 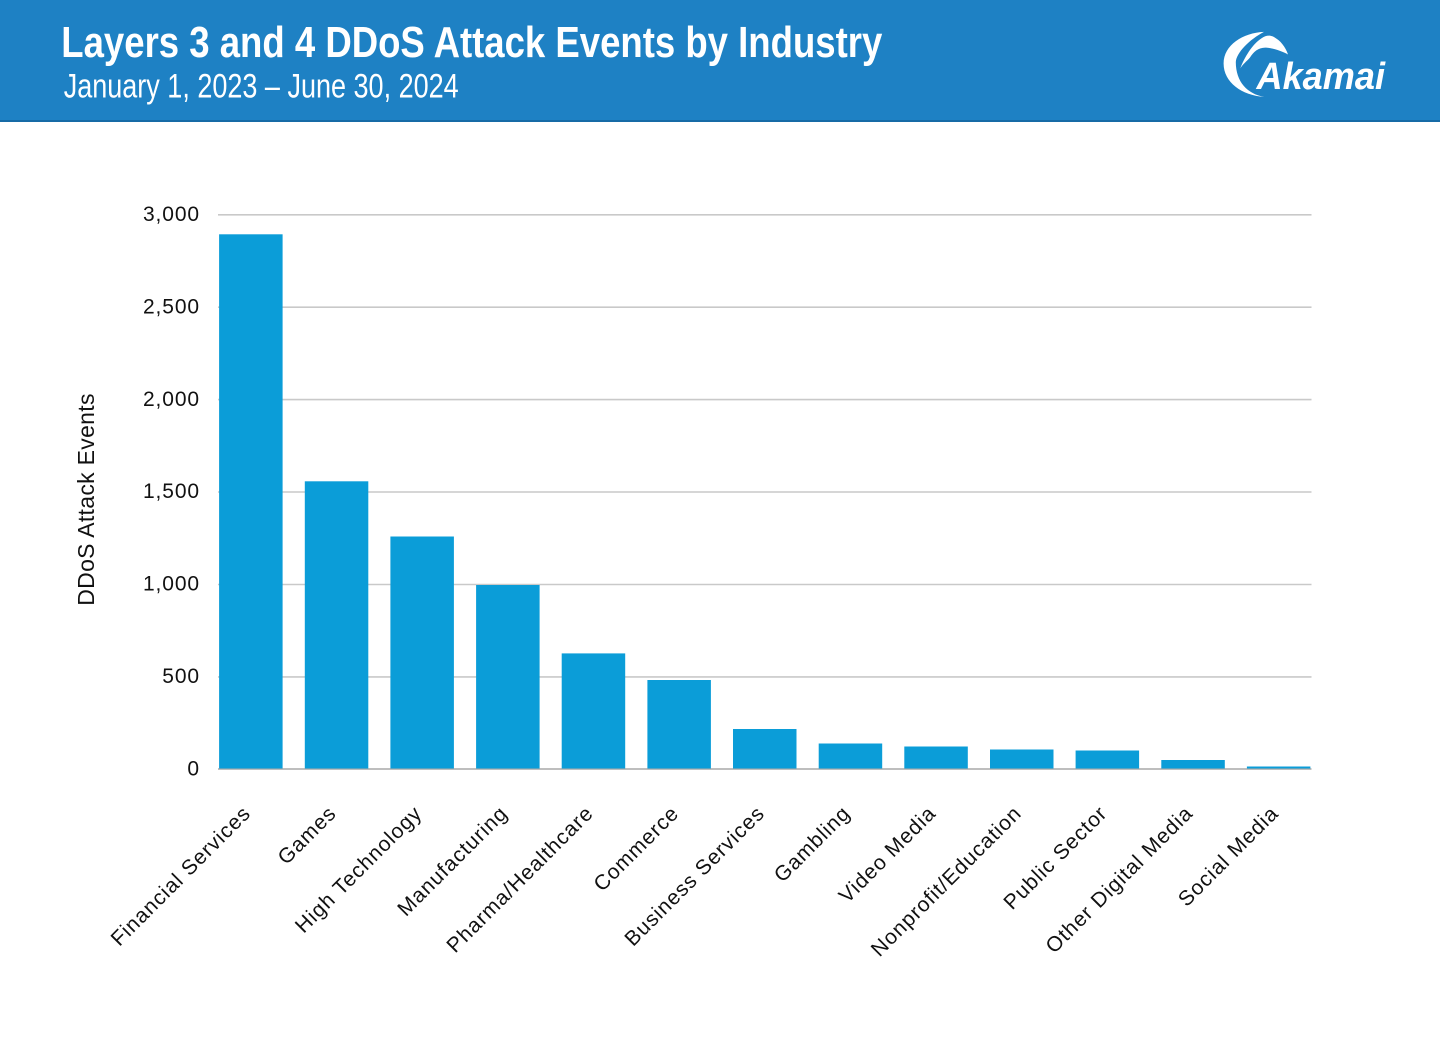 I want to click on svg-text: DDoS Attack Events, so click(x=86, y=499).